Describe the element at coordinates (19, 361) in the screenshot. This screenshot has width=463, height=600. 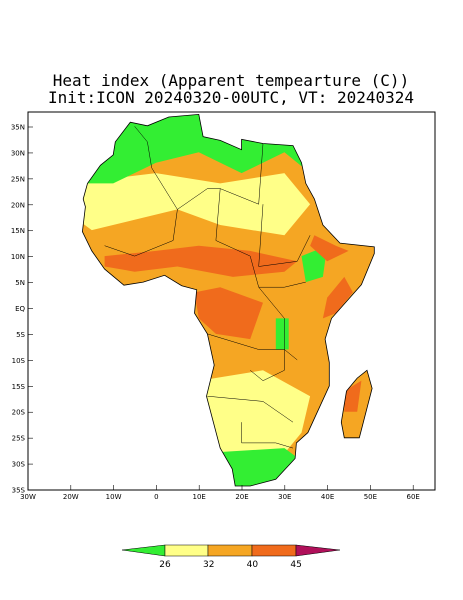
I see `lat-label: 10S` at that location.